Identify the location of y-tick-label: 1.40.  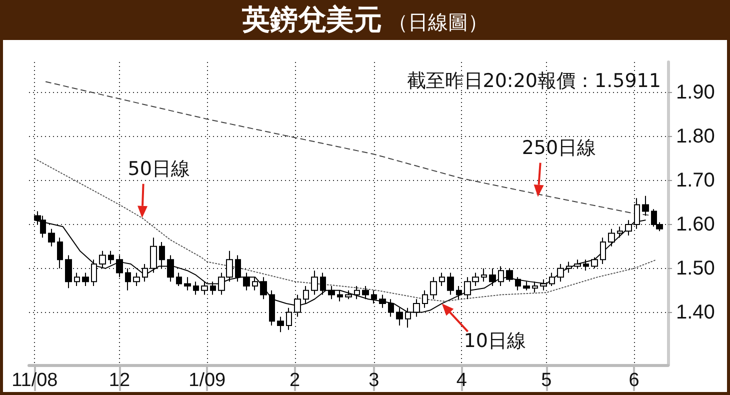
(695, 312).